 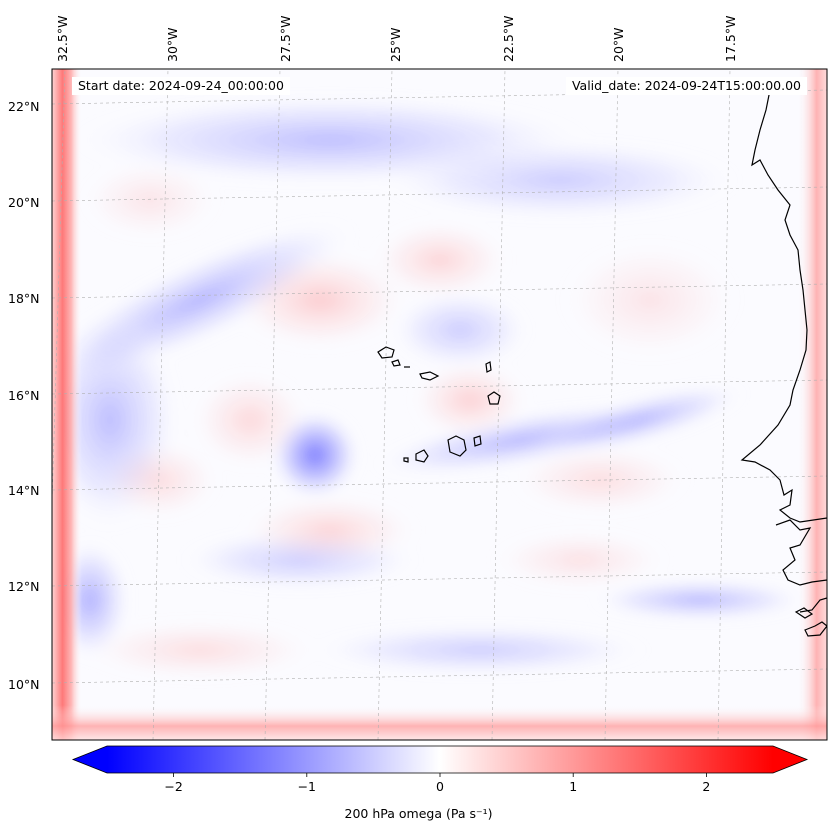 I want to click on colorbar-extend-max, so click(x=790, y=759).